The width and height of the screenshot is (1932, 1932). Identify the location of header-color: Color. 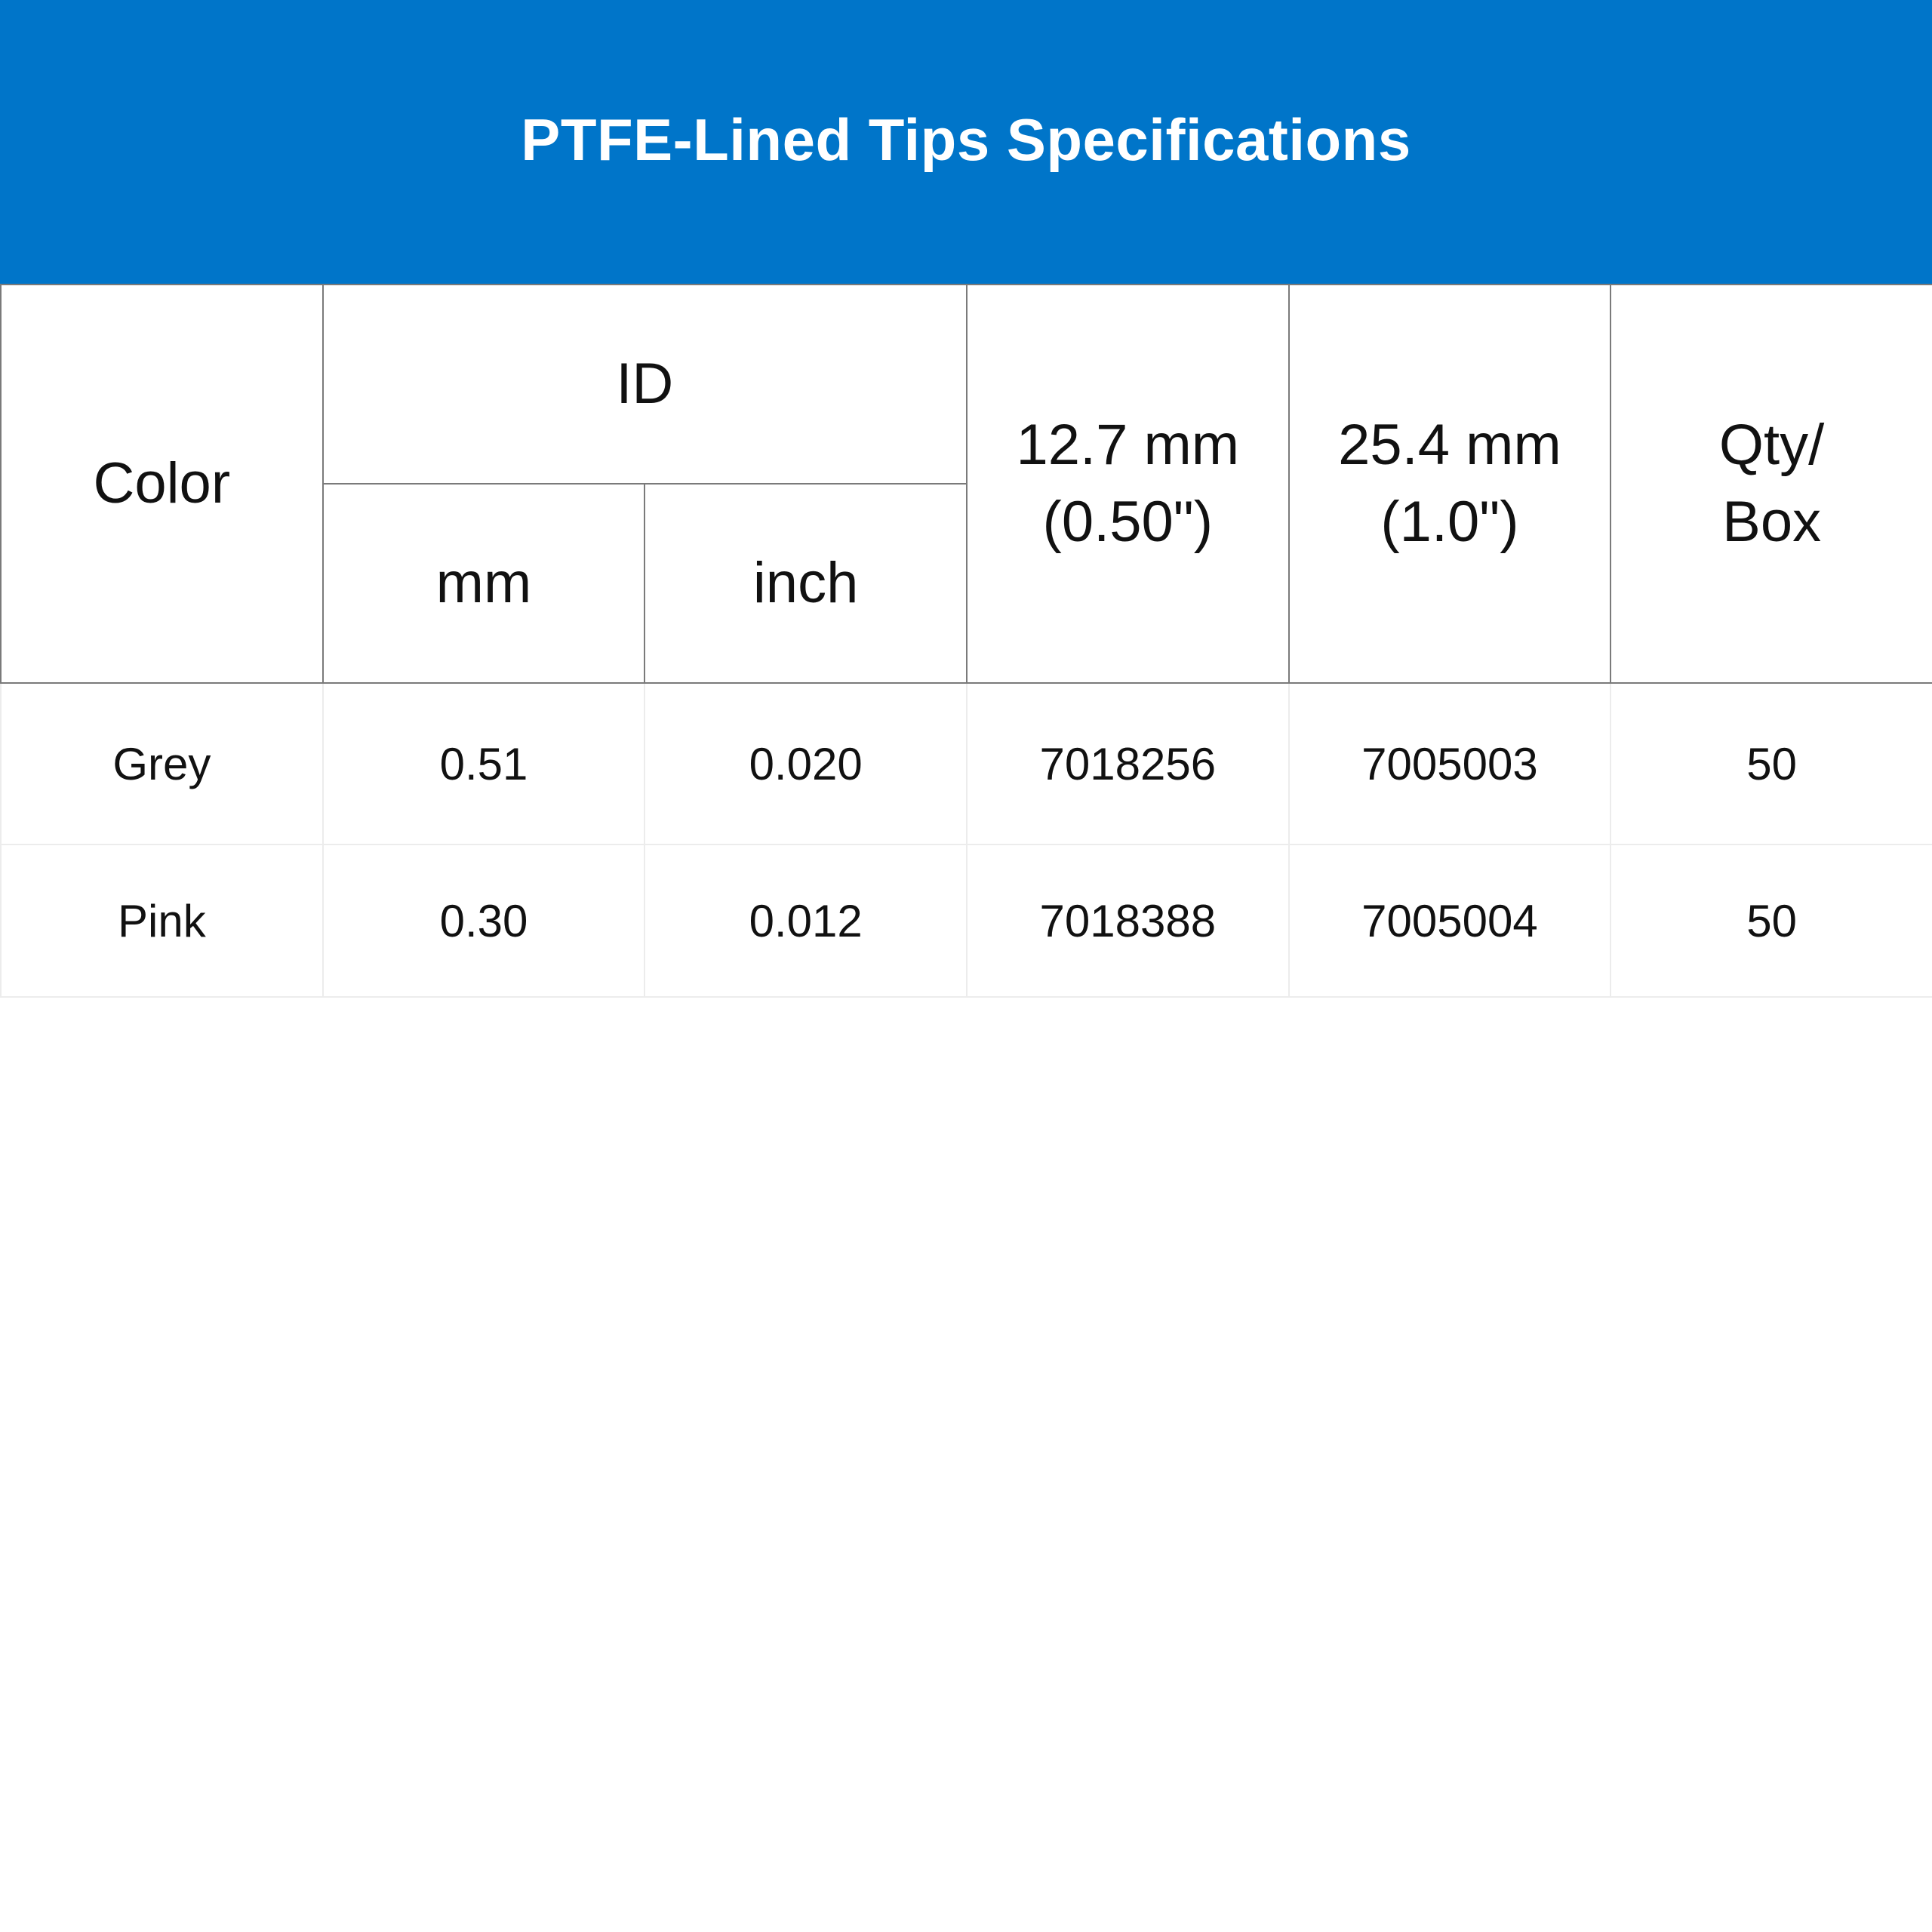
(162, 484).